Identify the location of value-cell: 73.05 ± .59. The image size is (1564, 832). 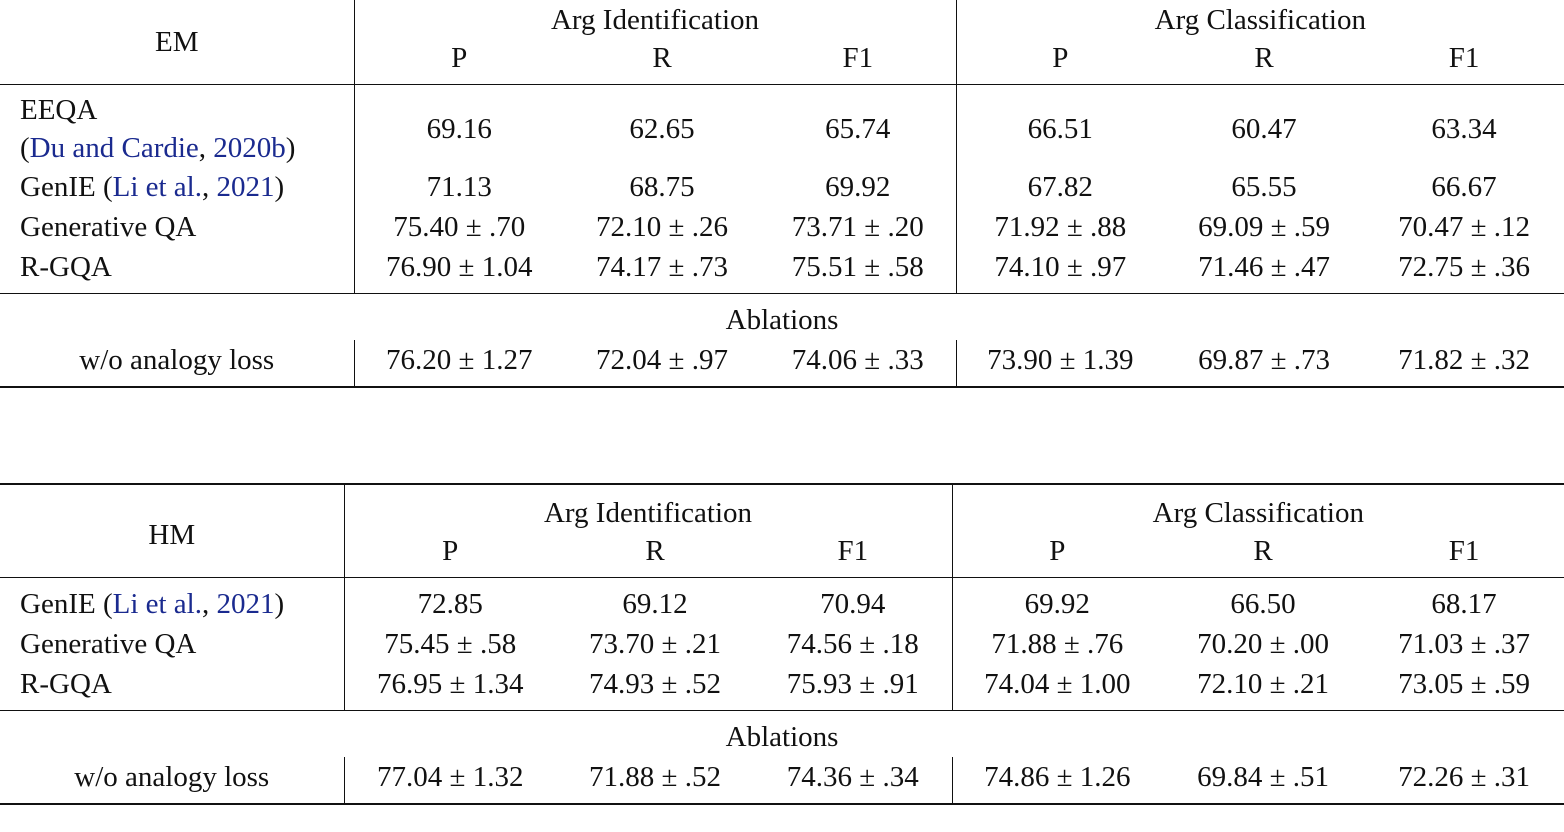
(1464, 684).